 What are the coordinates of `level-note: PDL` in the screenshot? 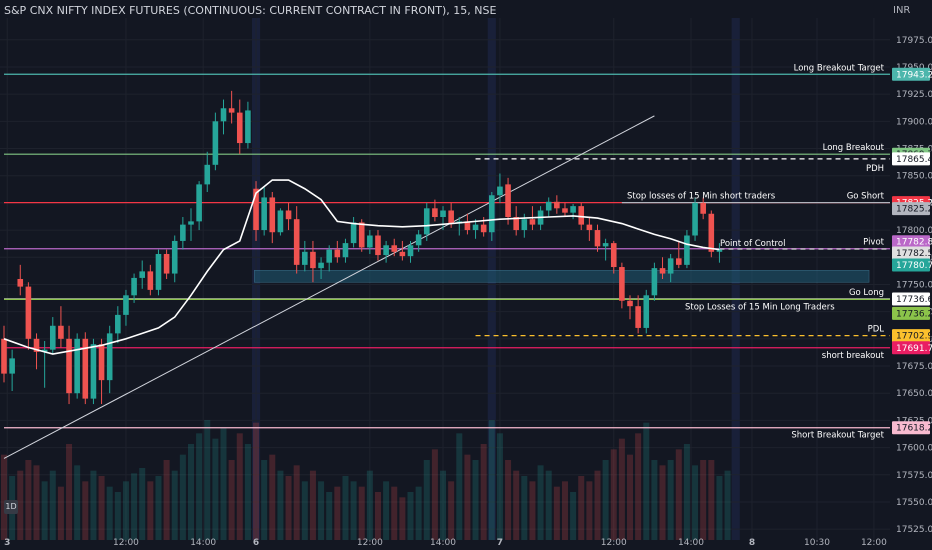 It's located at (876, 330).